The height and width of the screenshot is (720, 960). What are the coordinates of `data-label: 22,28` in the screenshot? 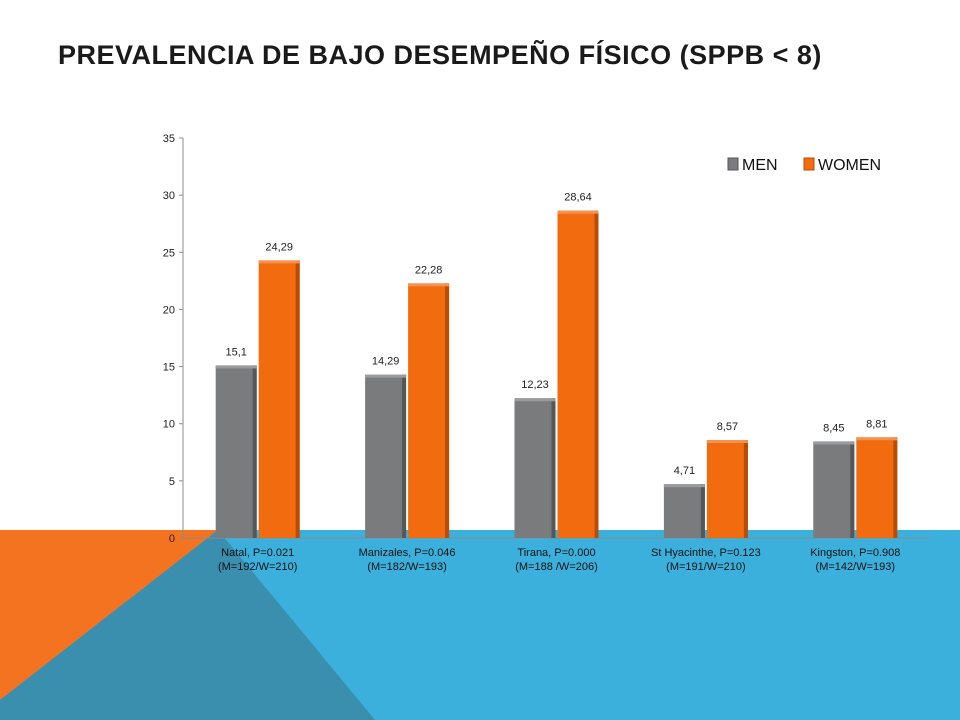 It's located at (429, 270).